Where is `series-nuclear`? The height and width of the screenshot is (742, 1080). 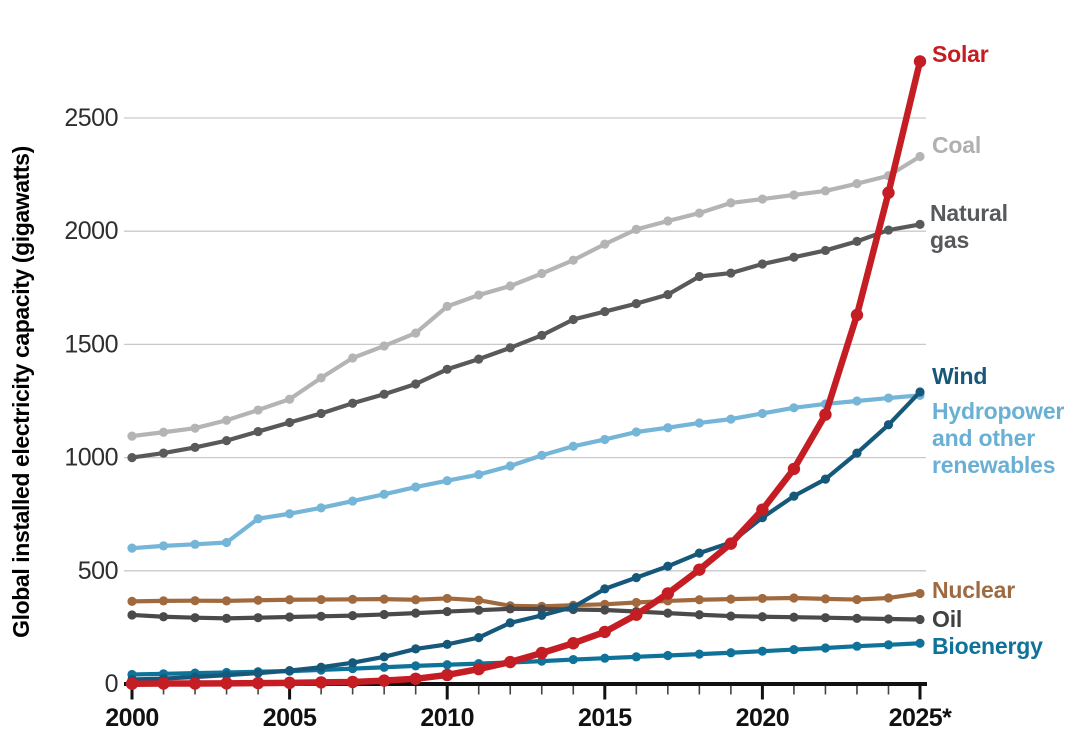
series-nuclear is located at coordinates (526, 599).